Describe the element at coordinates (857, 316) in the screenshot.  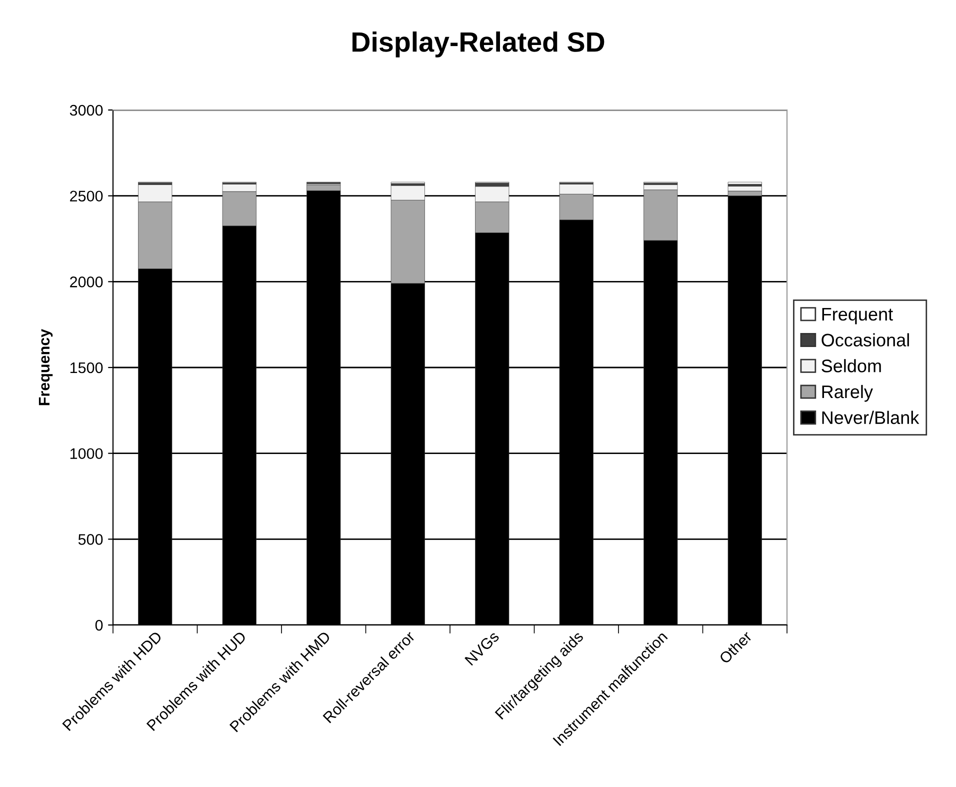
I see `legend-label: Frequent` at that location.